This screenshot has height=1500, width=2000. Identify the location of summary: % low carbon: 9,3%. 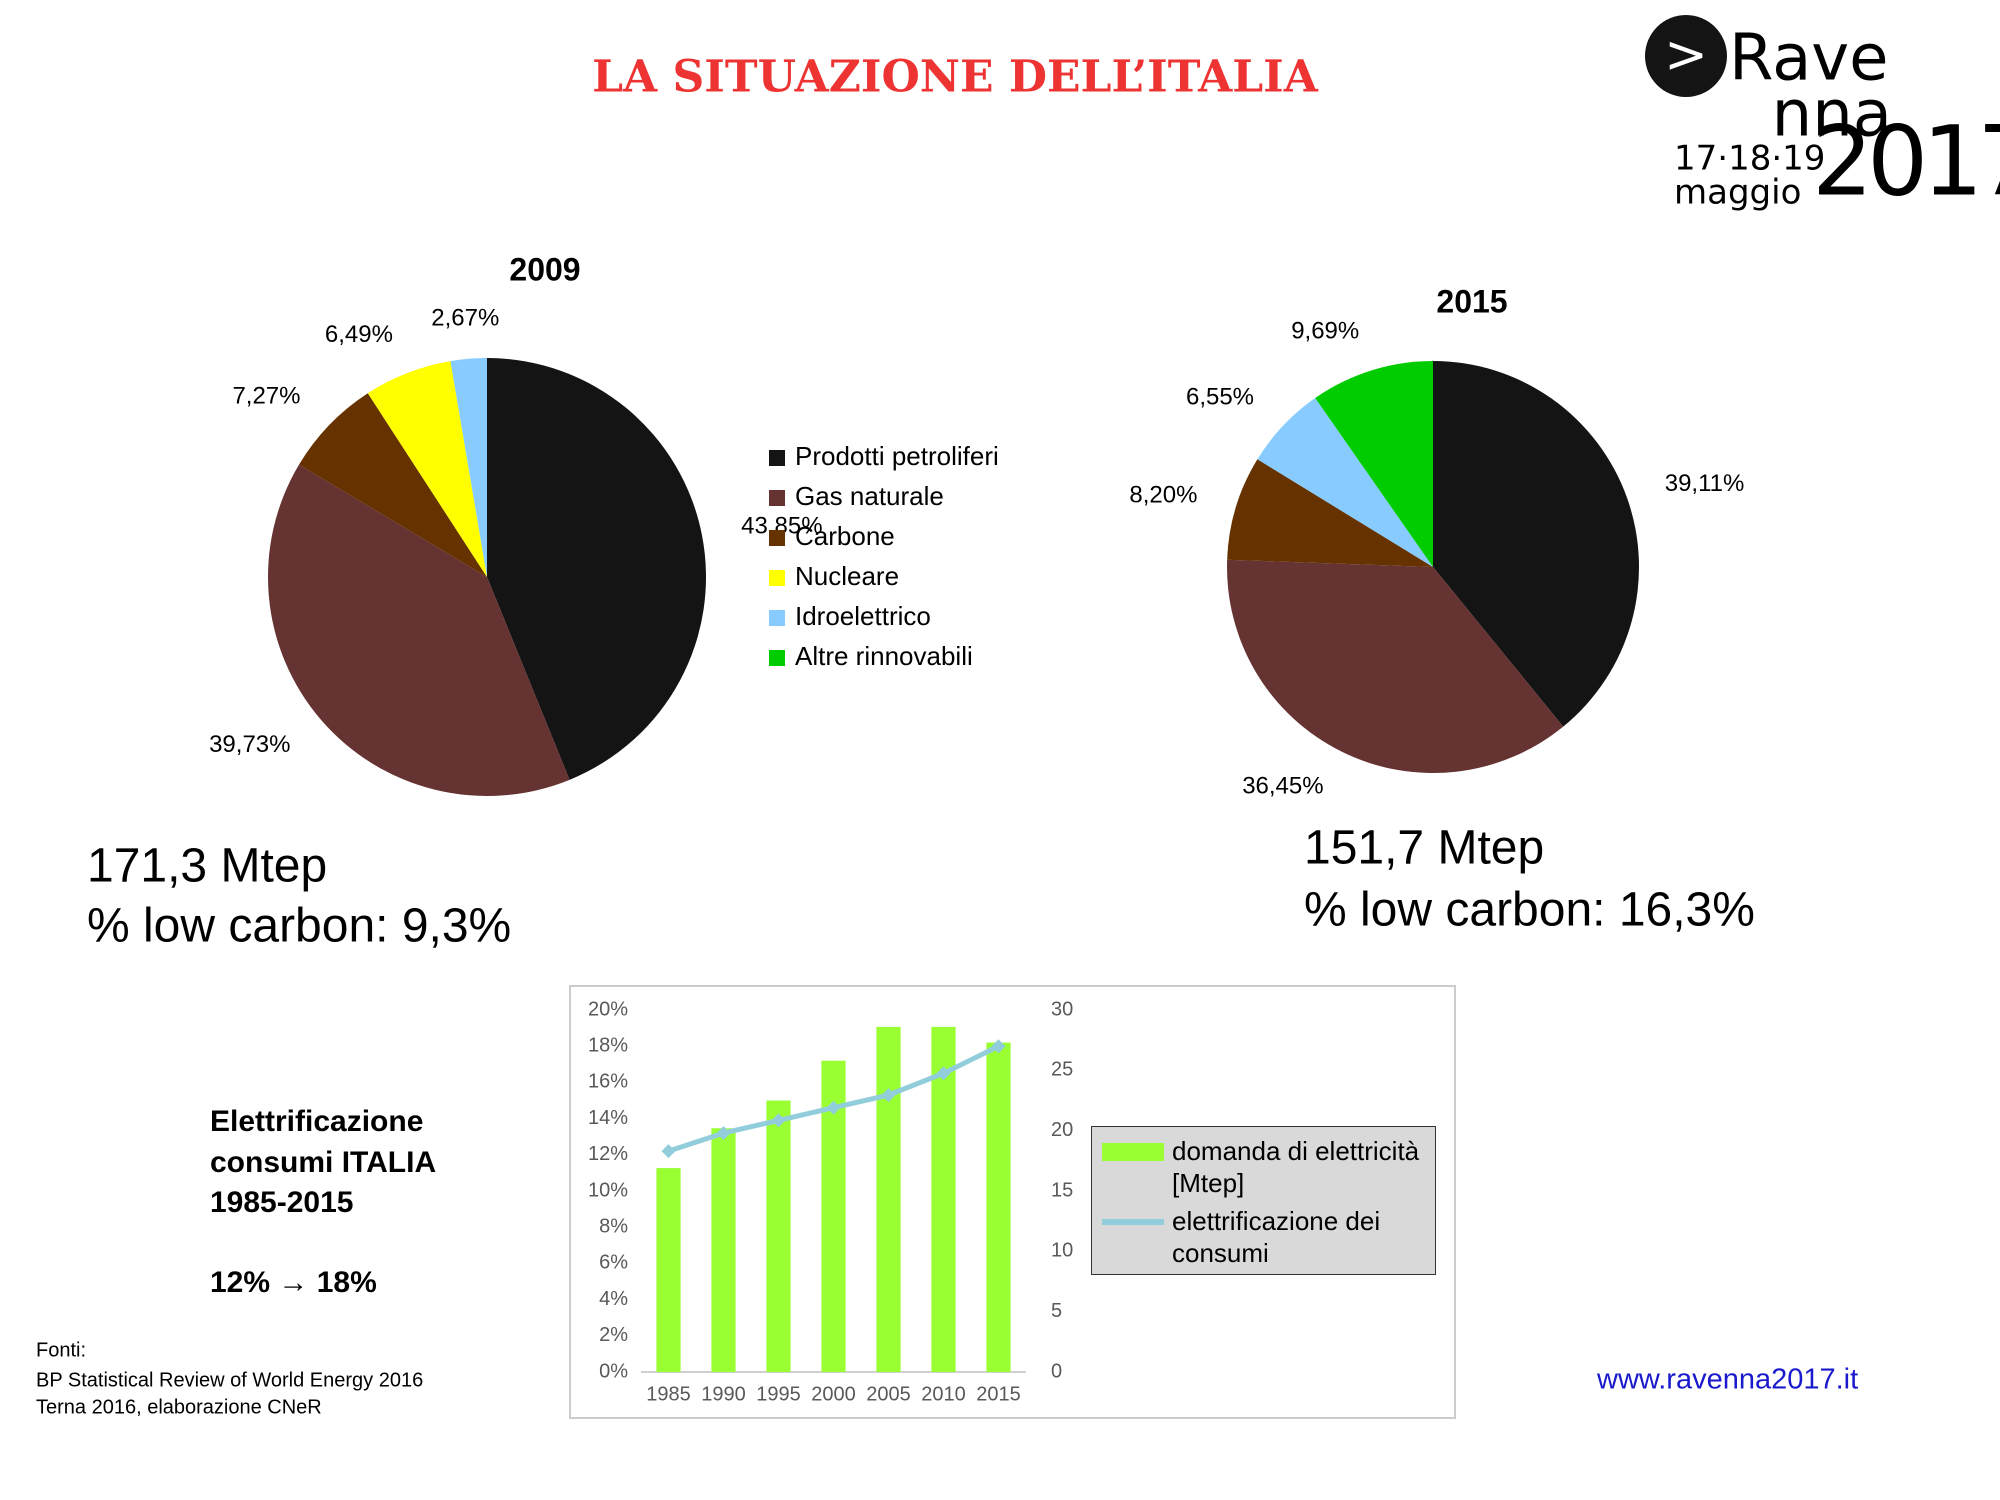
(299, 926).